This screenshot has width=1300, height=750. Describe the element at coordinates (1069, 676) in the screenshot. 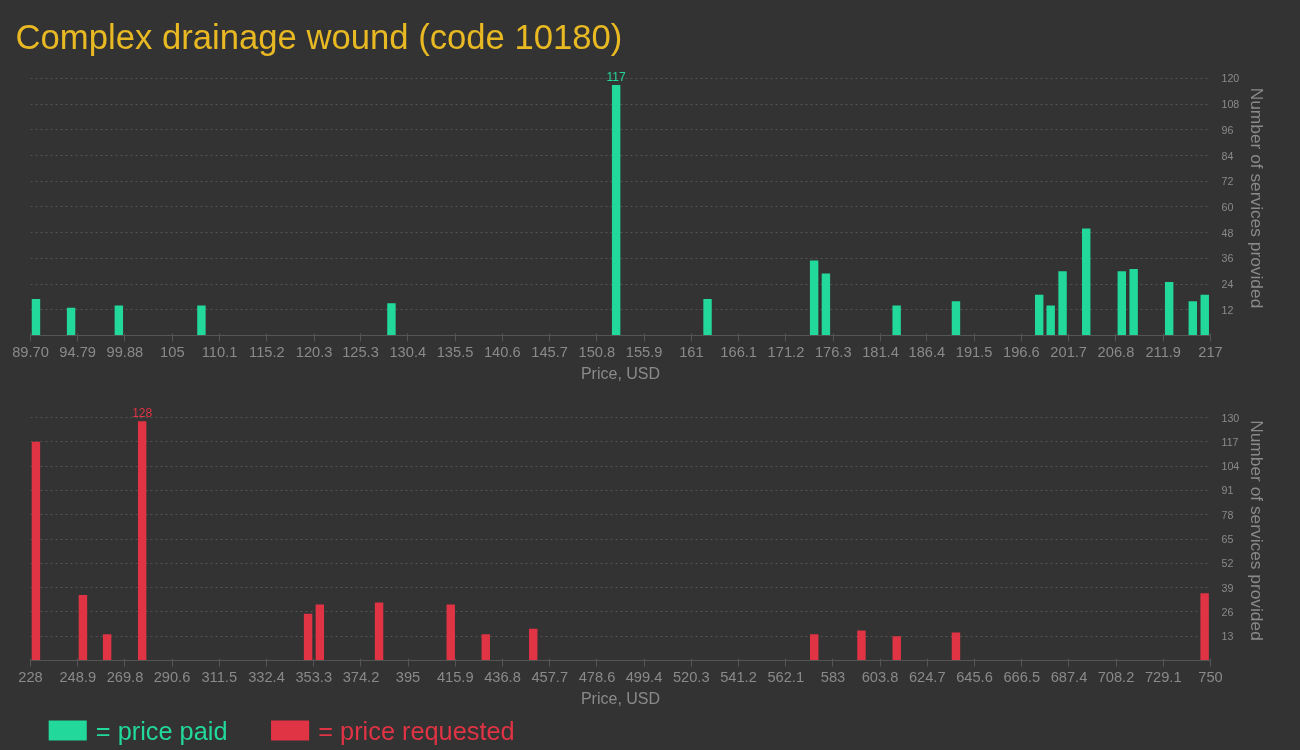

I see `x-tick-label: 687.4` at that location.